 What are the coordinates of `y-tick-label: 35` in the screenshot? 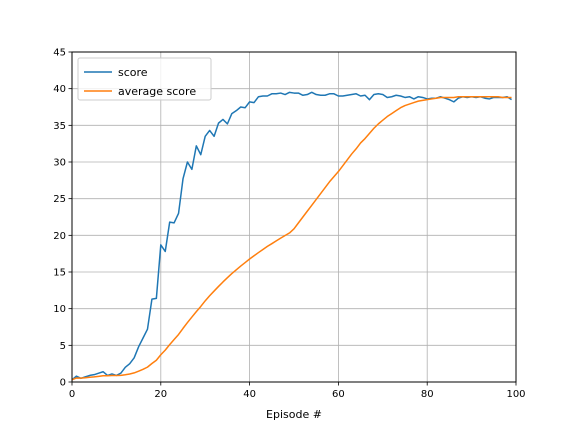 It's located at (59, 126).